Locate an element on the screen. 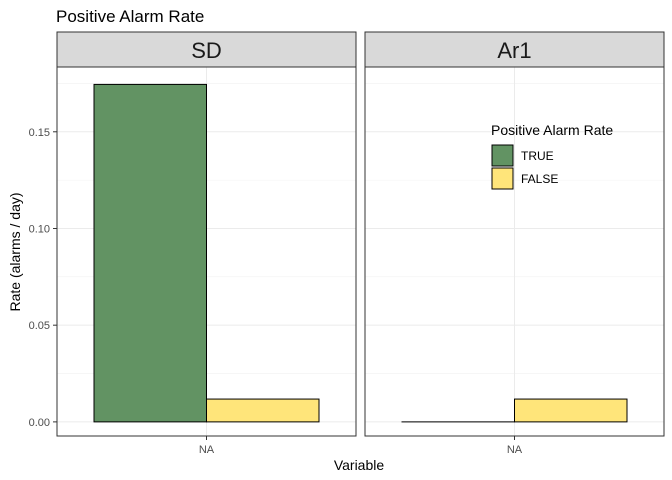 The image size is (672, 480). facet-strip-label: SD is located at coordinates (206, 50).